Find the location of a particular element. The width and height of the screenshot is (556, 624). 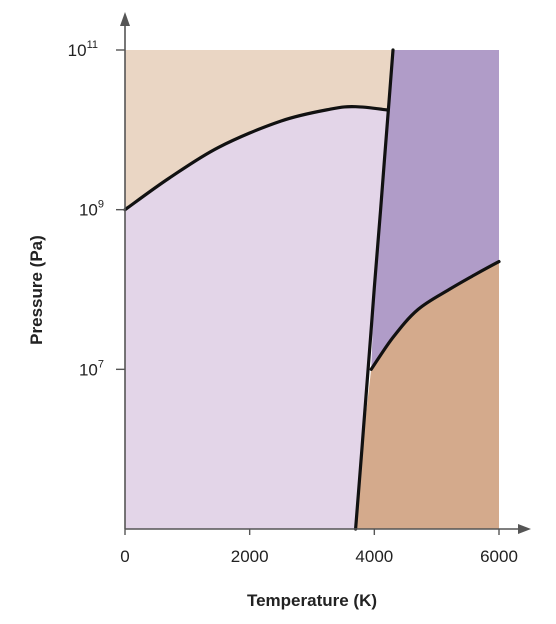

y-axis-arrow-icon is located at coordinates (125, 19).